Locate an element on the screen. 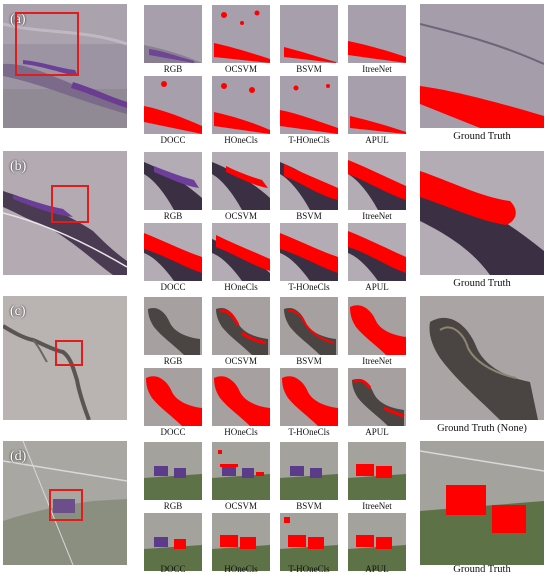 This screenshot has height=580, width=550. overview-image-c: (c) is located at coordinates (65, 358).